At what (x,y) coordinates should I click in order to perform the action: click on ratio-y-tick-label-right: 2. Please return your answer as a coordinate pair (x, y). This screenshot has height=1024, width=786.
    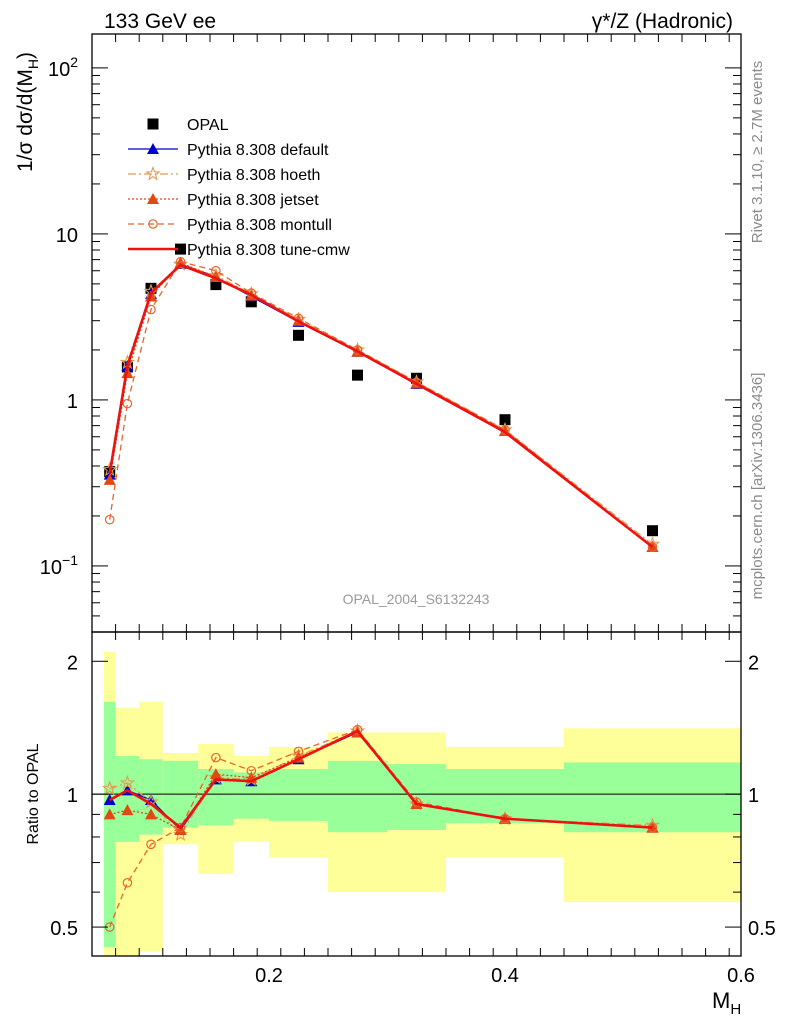
    Looking at the image, I should click on (753, 663).